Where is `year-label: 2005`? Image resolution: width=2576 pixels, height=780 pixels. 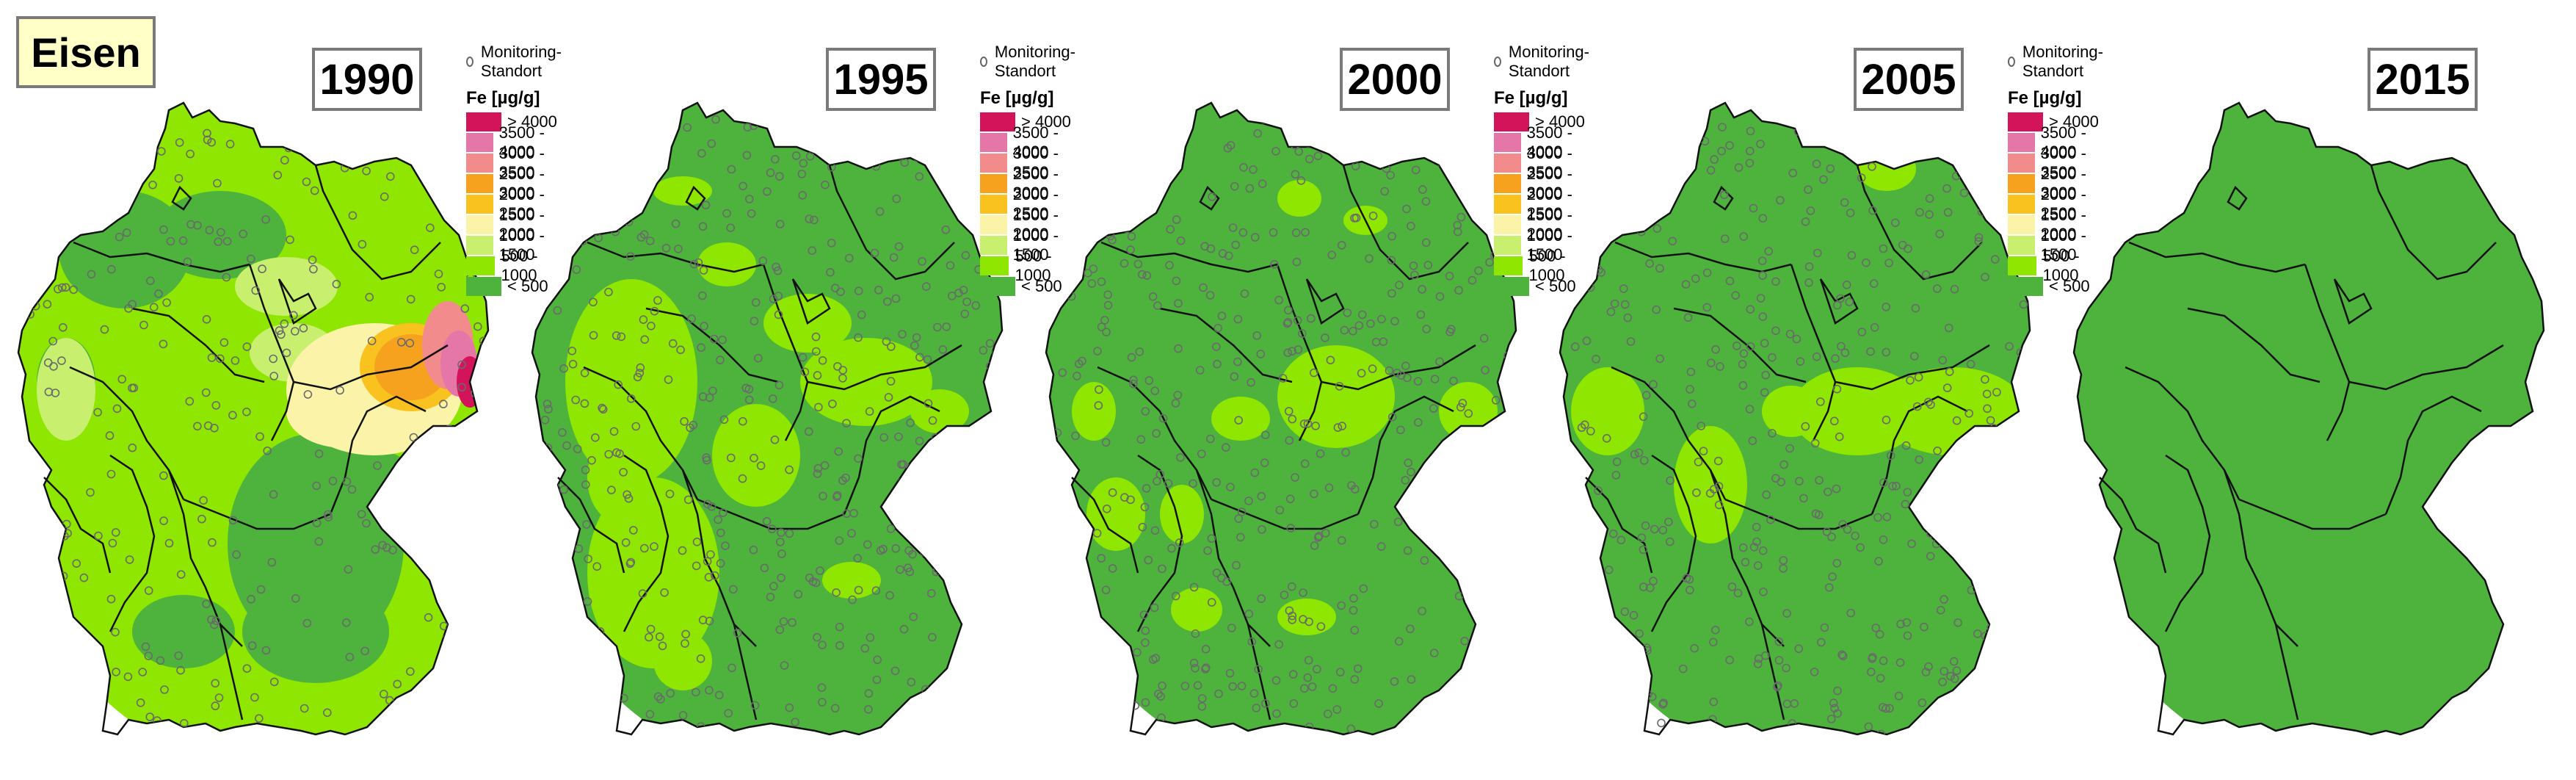
year-label: 2005 is located at coordinates (1909, 79).